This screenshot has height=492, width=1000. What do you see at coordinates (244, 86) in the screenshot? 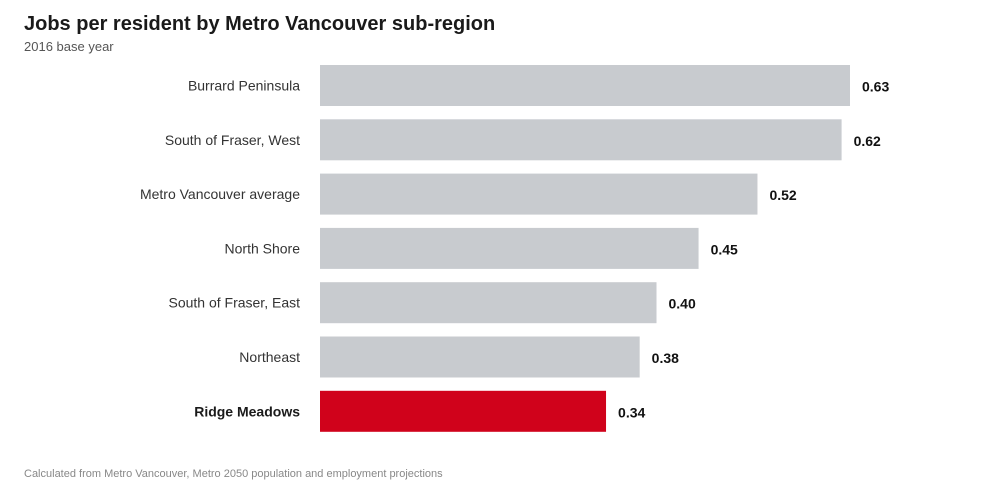
I see `category-label-burrard-peninsula: Burrard Peninsula` at bounding box center [244, 86].